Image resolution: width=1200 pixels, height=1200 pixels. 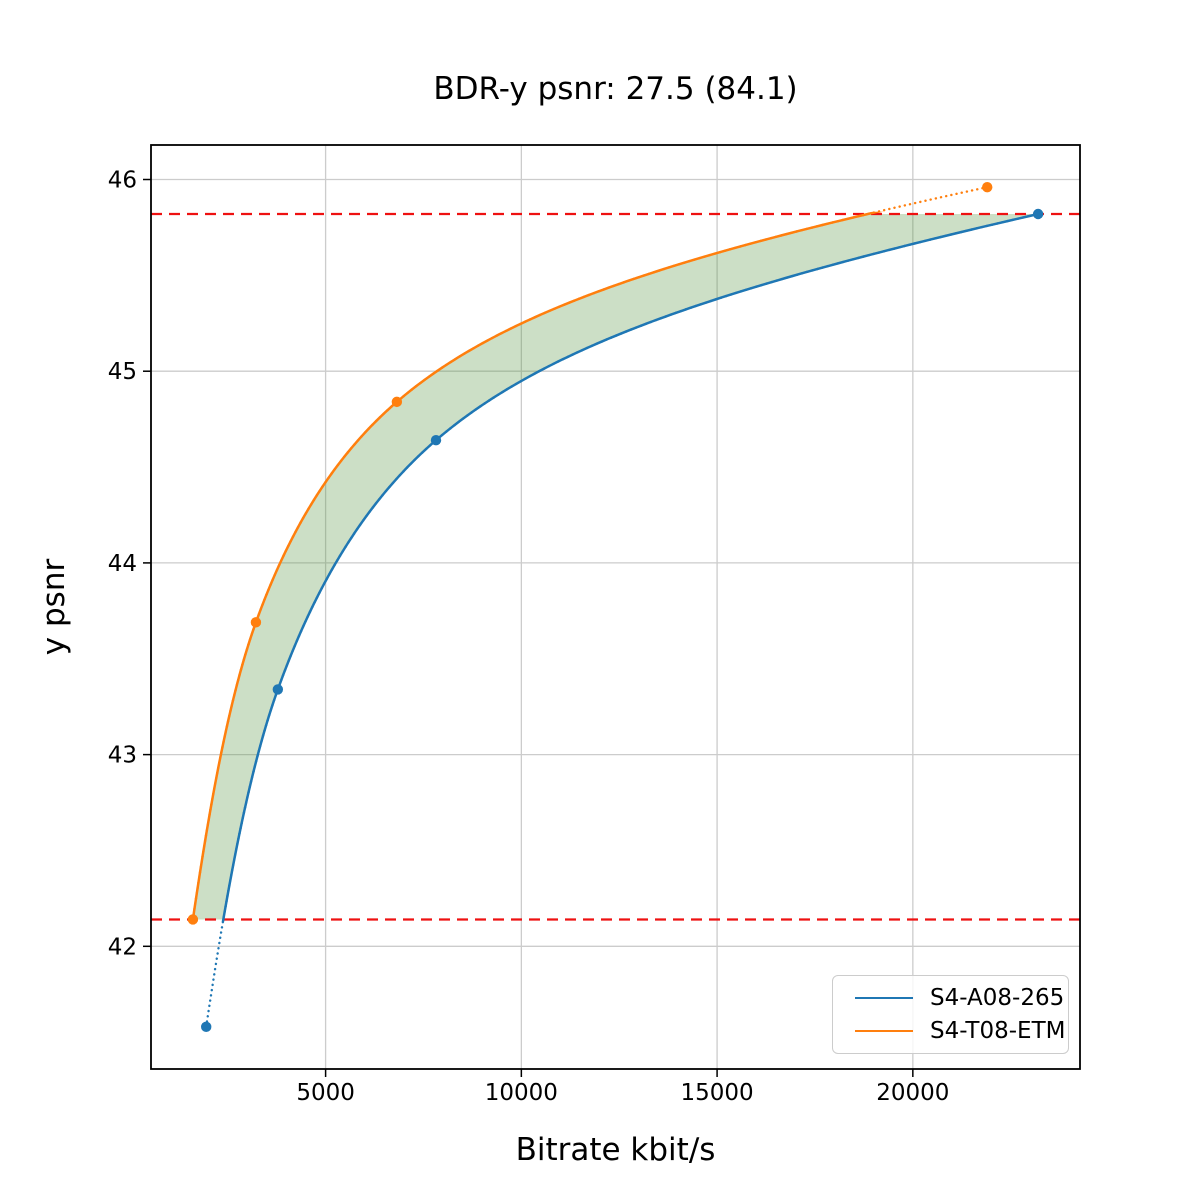 I want to click on y-tick-label-44: 44, so click(x=122, y=564).